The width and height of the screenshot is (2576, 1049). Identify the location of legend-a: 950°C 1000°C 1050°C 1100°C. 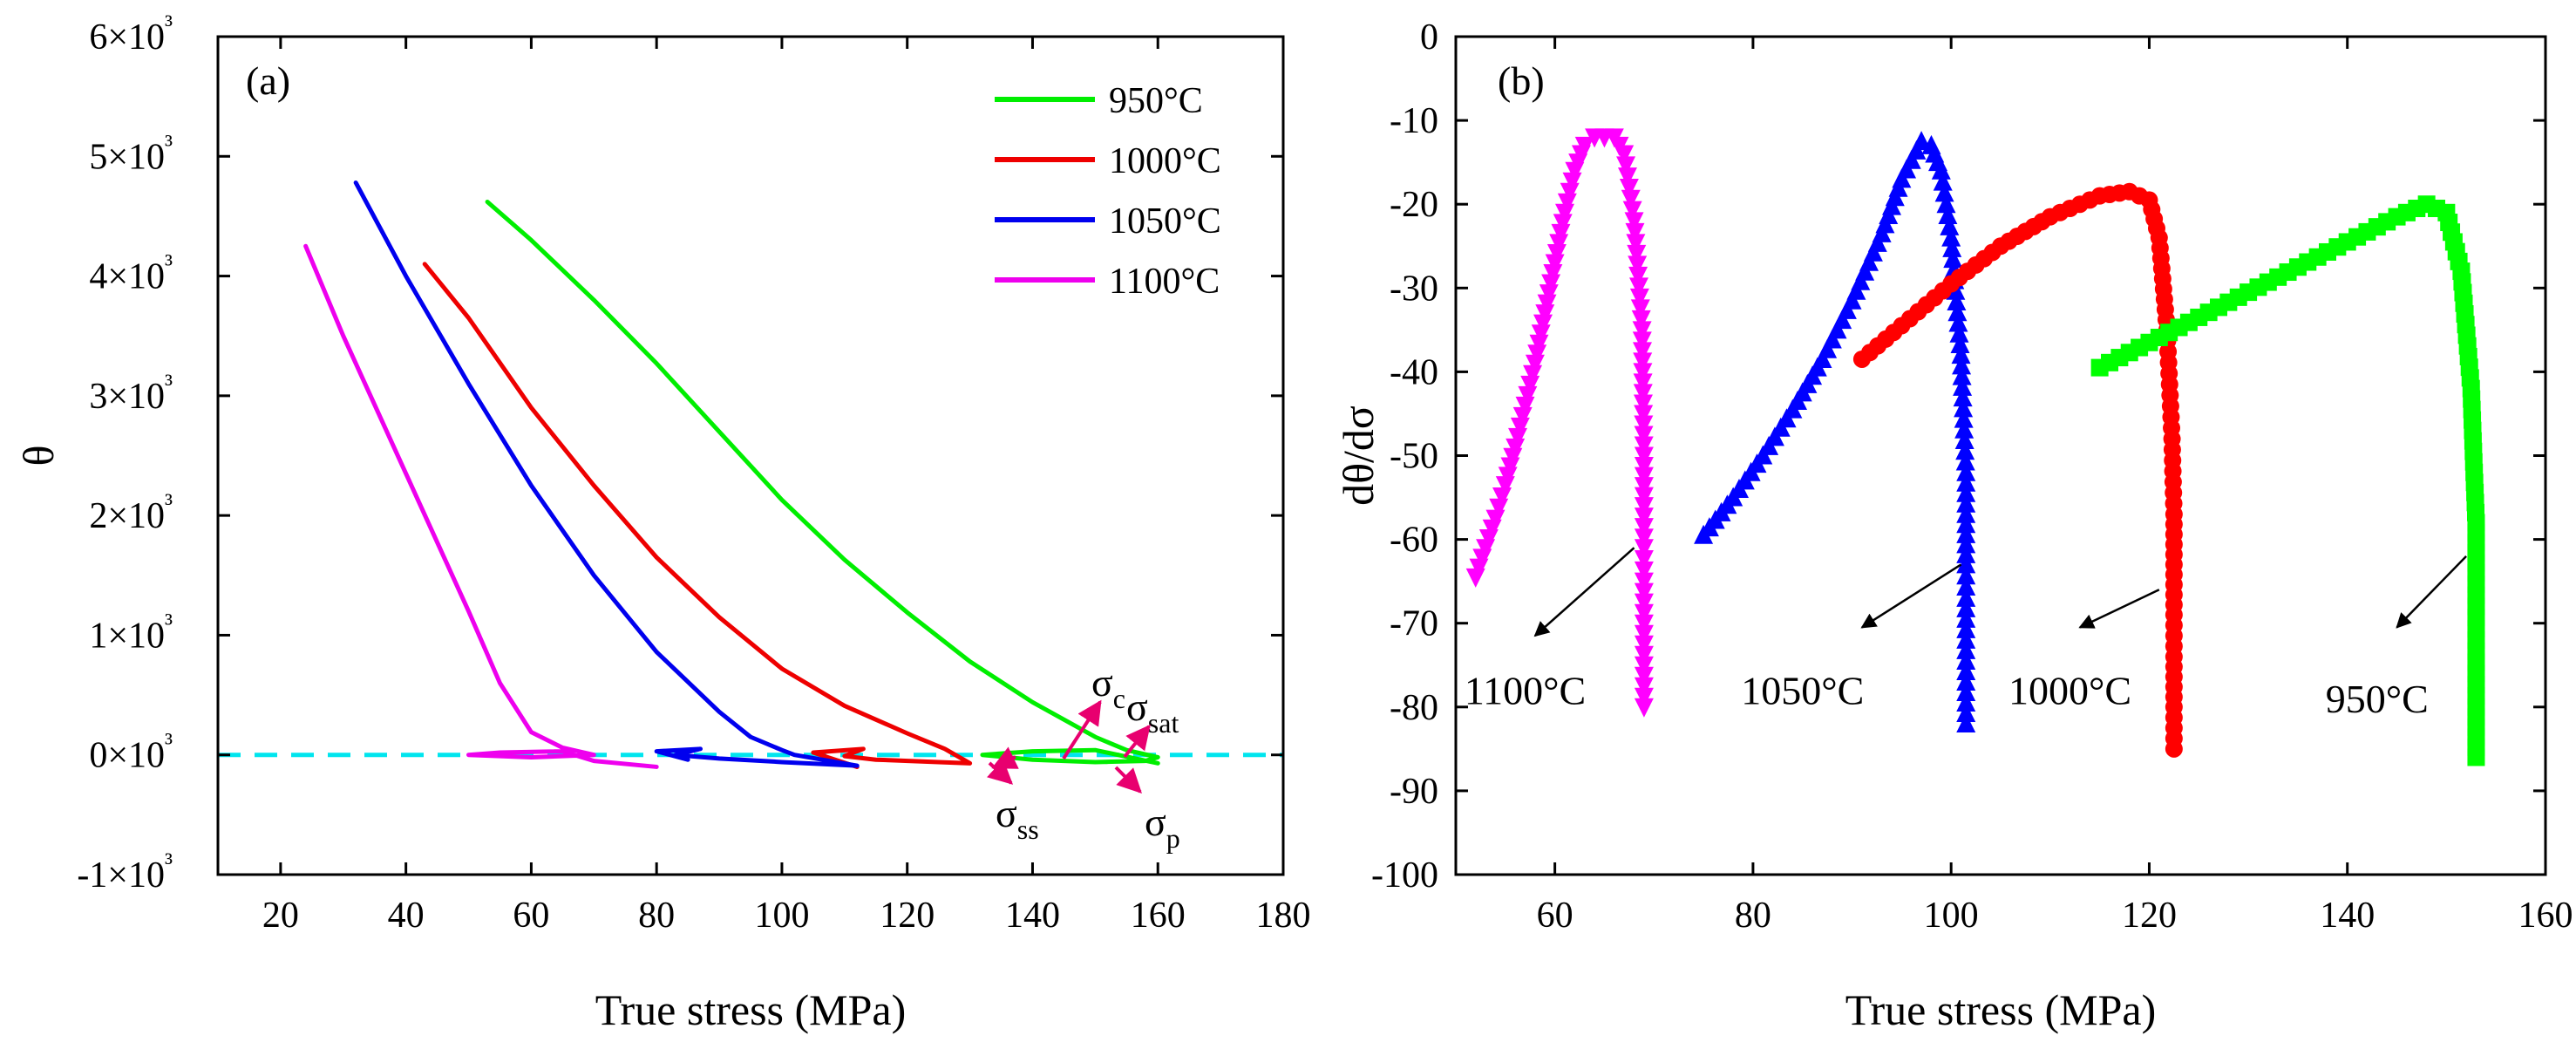
(1108, 191).